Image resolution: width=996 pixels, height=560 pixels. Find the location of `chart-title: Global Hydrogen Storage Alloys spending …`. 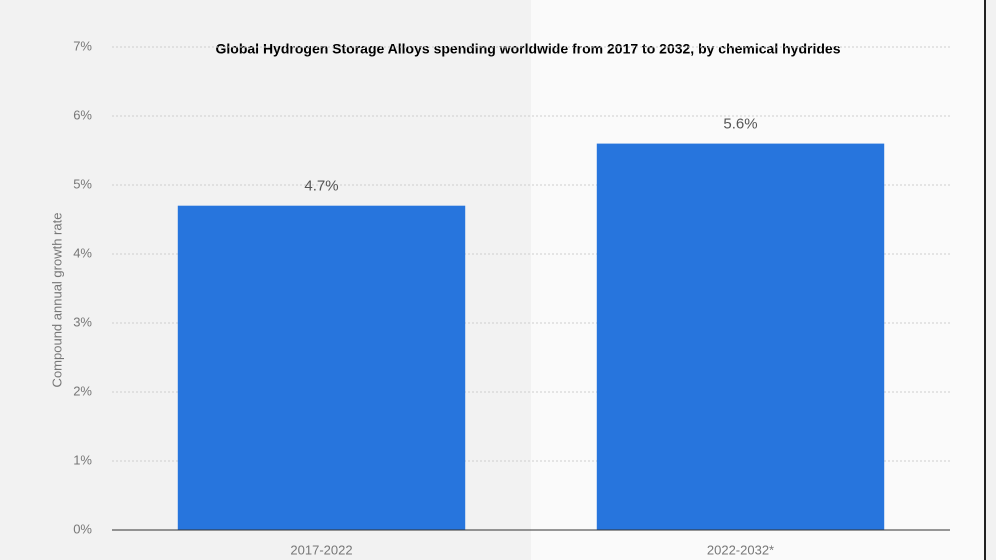

chart-title: Global Hydrogen Storage Alloys spending … is located at coordinates (528, 49).